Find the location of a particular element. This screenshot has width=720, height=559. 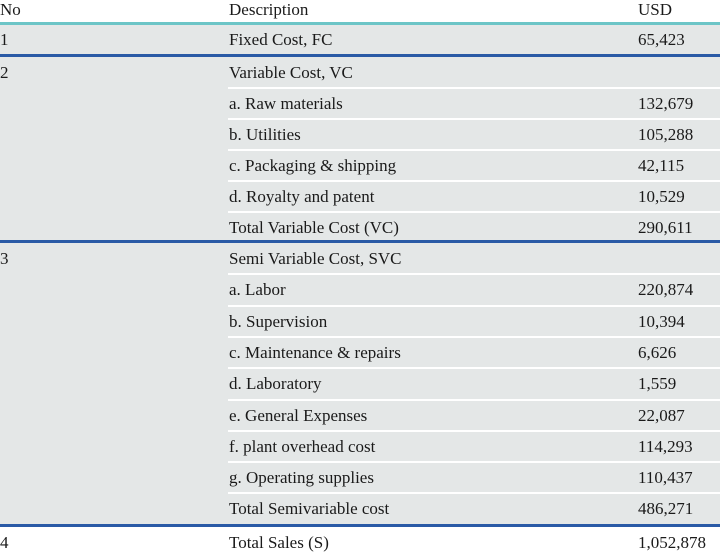

row-description: Total Semivariable cost is located at coordinates (309, 509).